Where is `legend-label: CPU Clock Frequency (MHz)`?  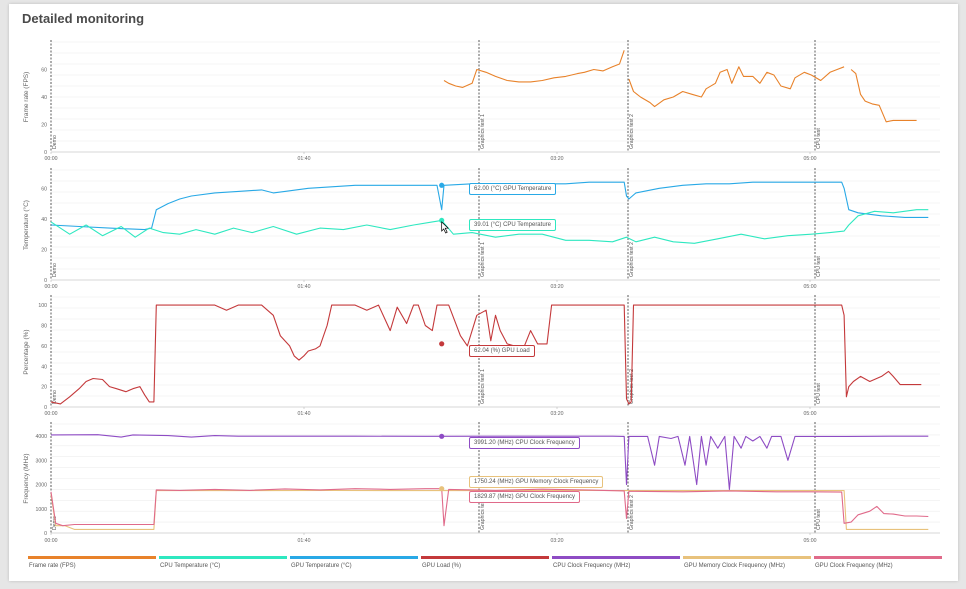
legend-label: CPU Clock Frequency (MHz) is located at coordinates (592, 566).